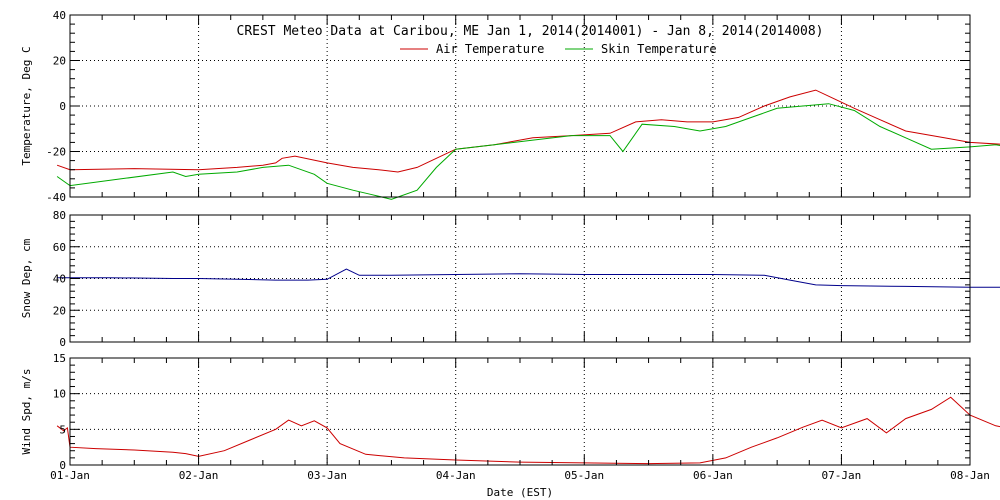 This screenshot has width=1000, height=500. What do you see at coordinates (59, 215) in the screenshot?
I see `y-tick-label: 80` at bounding box center [59, 215].